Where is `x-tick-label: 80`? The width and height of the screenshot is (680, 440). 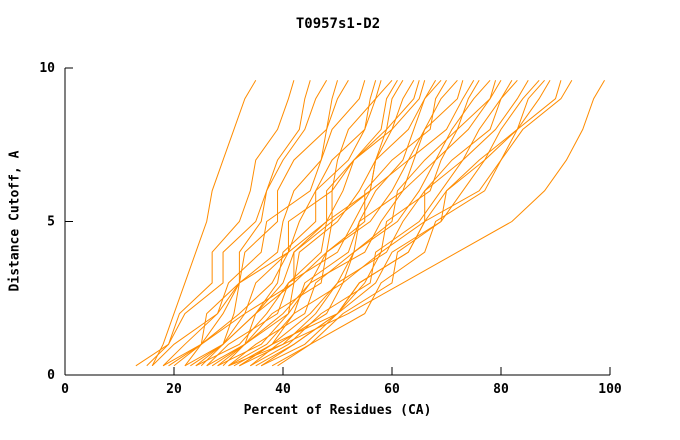
x-tick-label: 80 is located at coordinates (501, 389).